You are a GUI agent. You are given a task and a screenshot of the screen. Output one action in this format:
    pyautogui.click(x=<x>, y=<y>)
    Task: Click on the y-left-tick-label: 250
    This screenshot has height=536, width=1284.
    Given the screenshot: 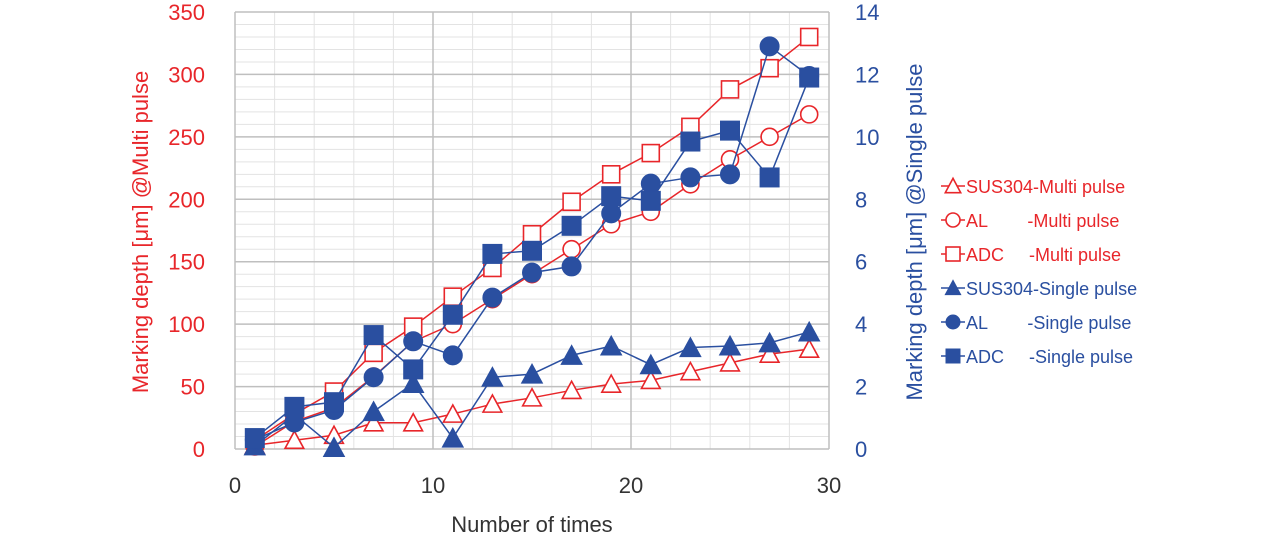 What is the action you would take?
    pyautogui.click(x=186, y=137)
    